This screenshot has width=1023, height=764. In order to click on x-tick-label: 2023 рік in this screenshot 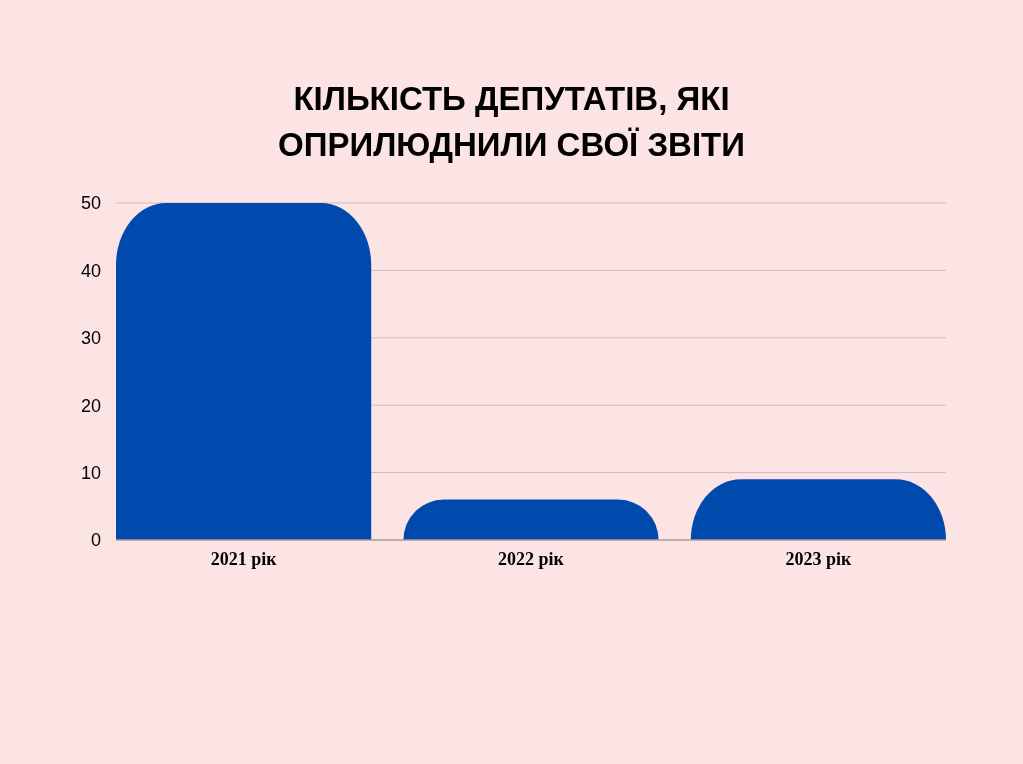, I will do `click(818, 559)`.